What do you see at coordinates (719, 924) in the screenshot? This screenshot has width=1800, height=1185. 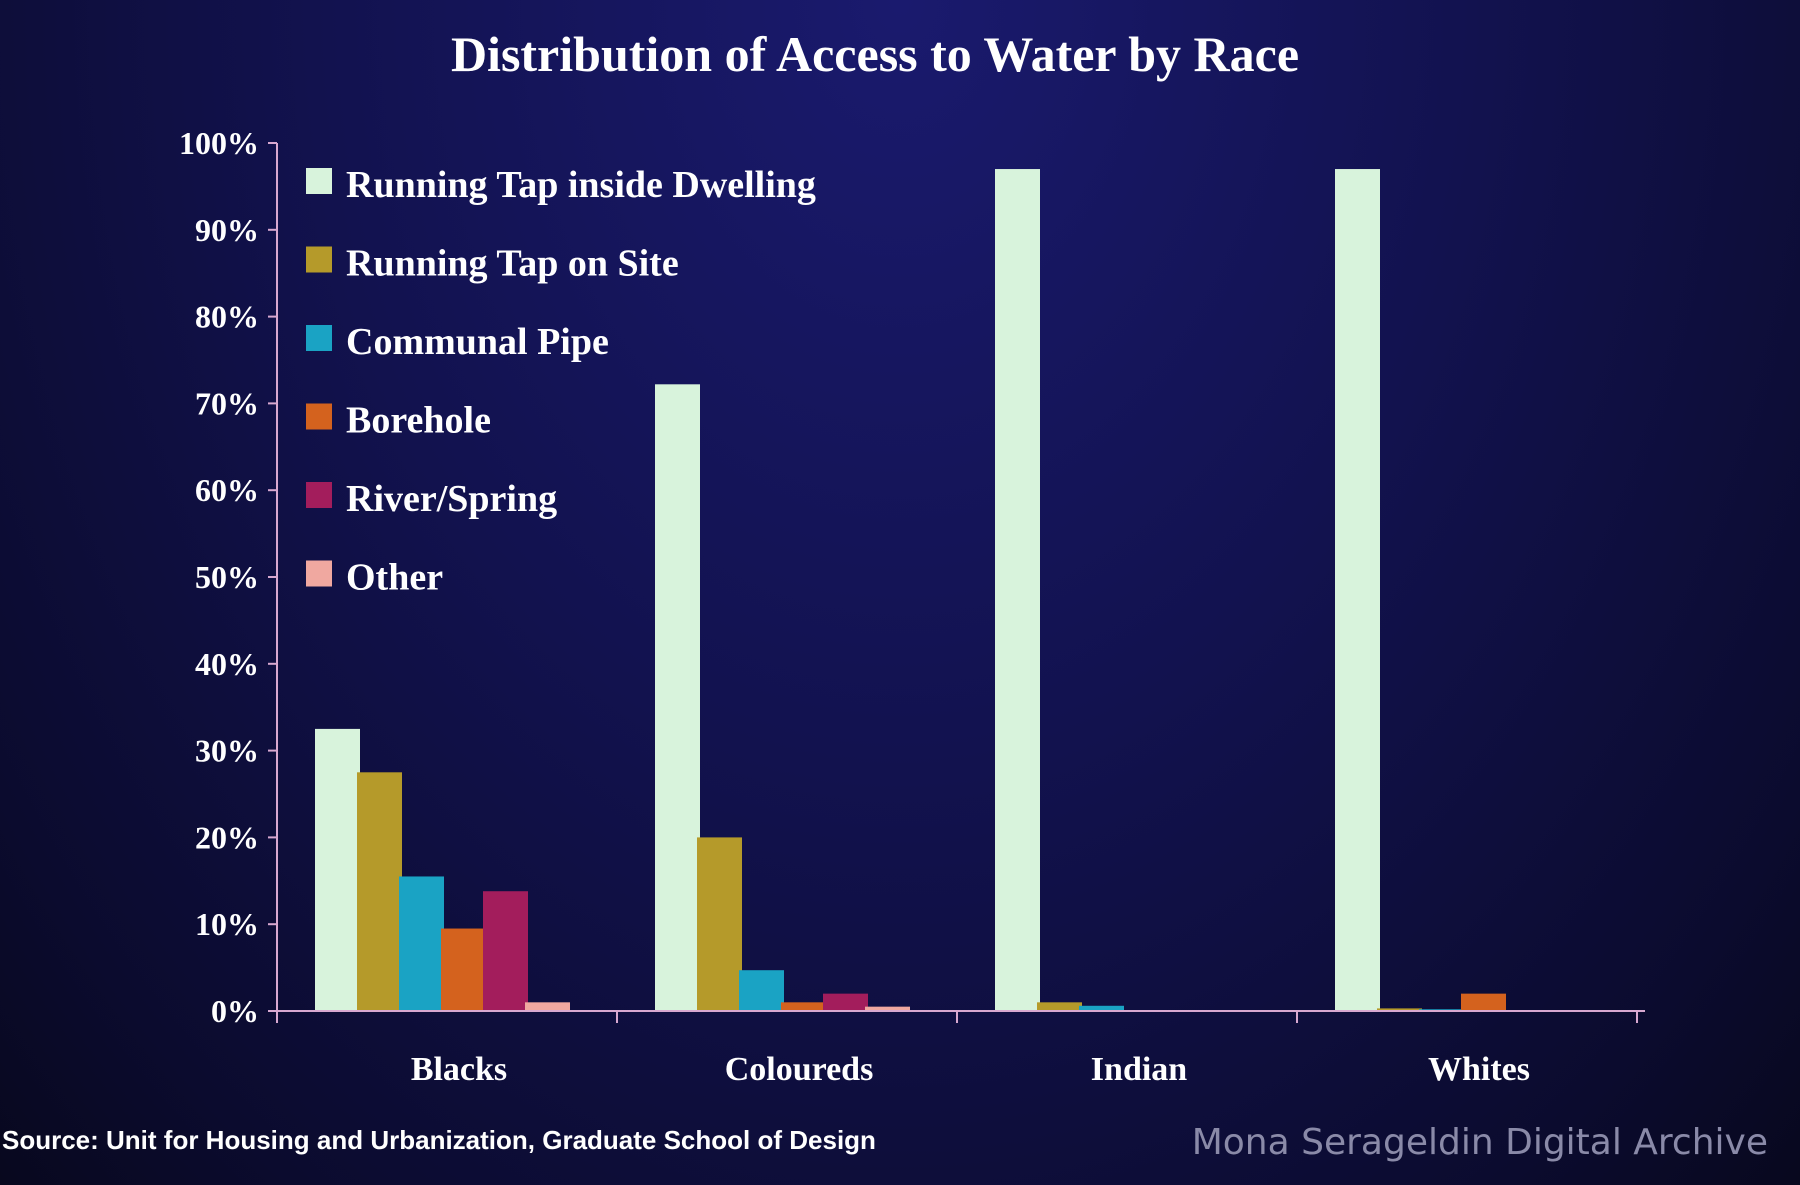 I see `bar-coloureds-running-tap-on-site` at bounding box center [719, 924].